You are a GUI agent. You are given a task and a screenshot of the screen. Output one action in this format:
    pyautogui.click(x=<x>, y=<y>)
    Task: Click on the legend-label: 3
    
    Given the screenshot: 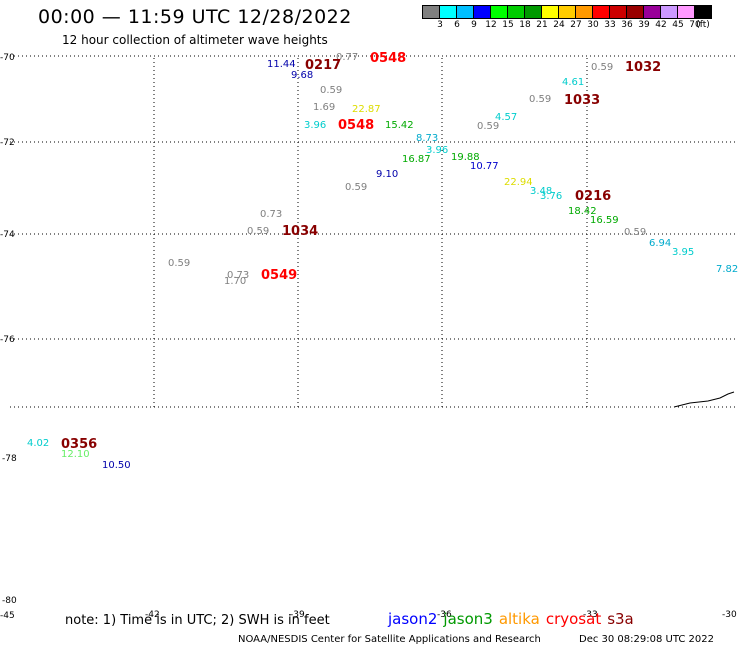 What is the action you would take?
    pyautogui.click(x=440, y=25)
    